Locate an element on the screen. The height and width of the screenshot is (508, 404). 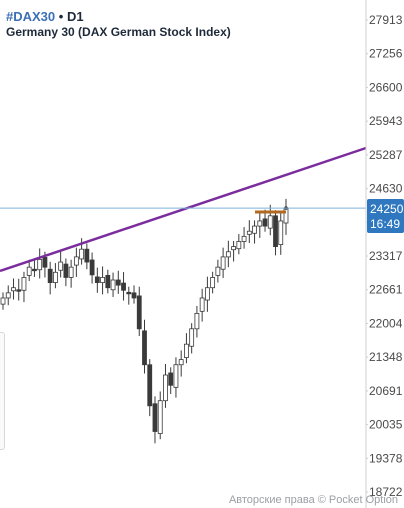
candle-countdown-label: 16:49 is located at coordinates (385, 224).